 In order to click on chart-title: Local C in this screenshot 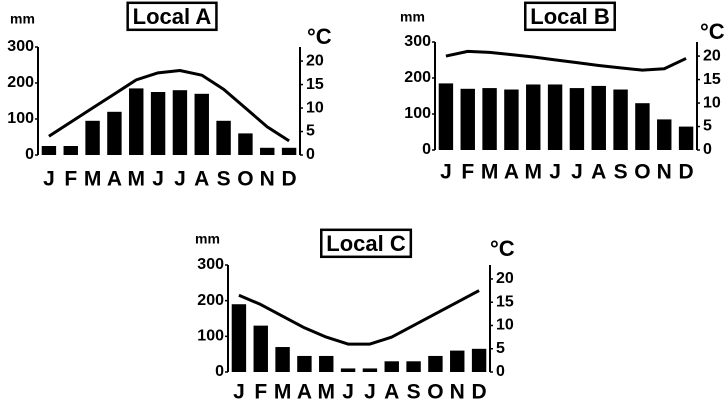, I will do `click(366, 243)`.